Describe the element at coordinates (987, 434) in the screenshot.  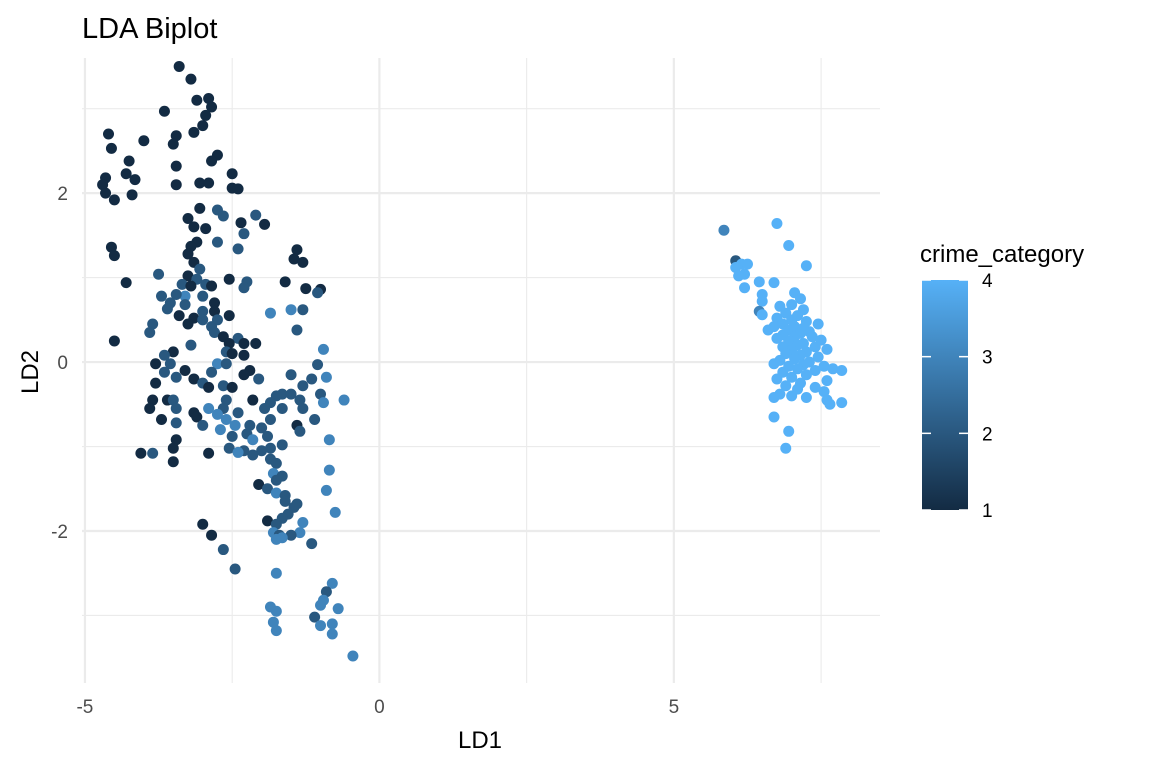
I see `colorbar-tick-label: 2` at that location.